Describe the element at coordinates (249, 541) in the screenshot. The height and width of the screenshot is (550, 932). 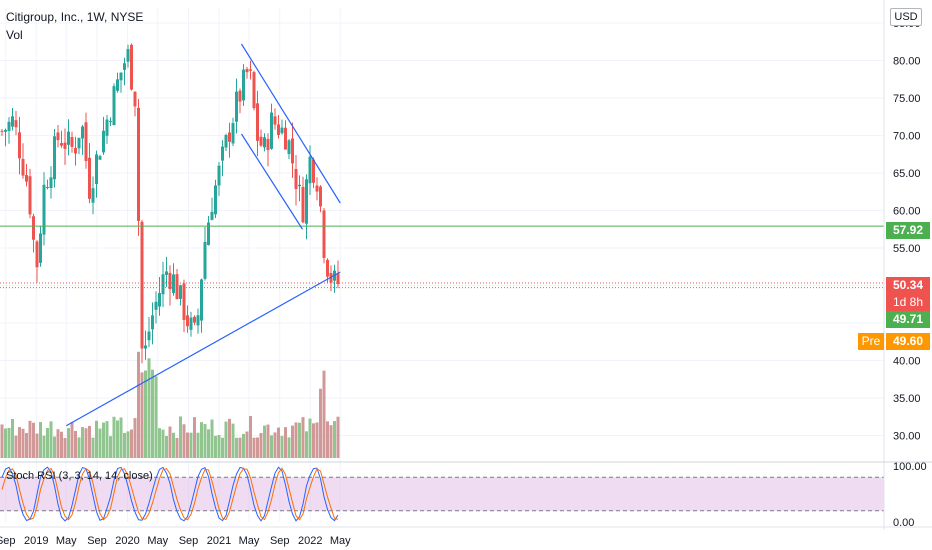
I see `time-tick-label: May` at that location.